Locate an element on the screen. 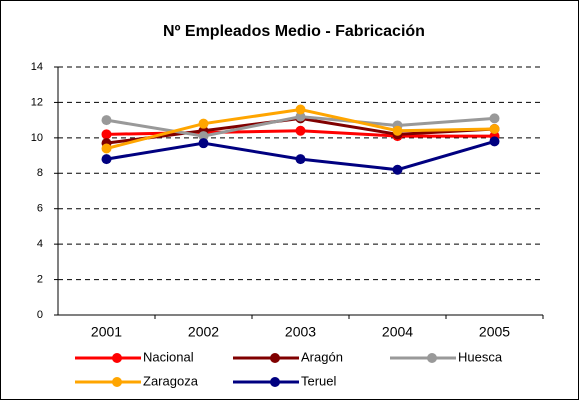 This screenshot has width=579, height=400. x-tick-label: 2001 is located at coordinates (106, 332).